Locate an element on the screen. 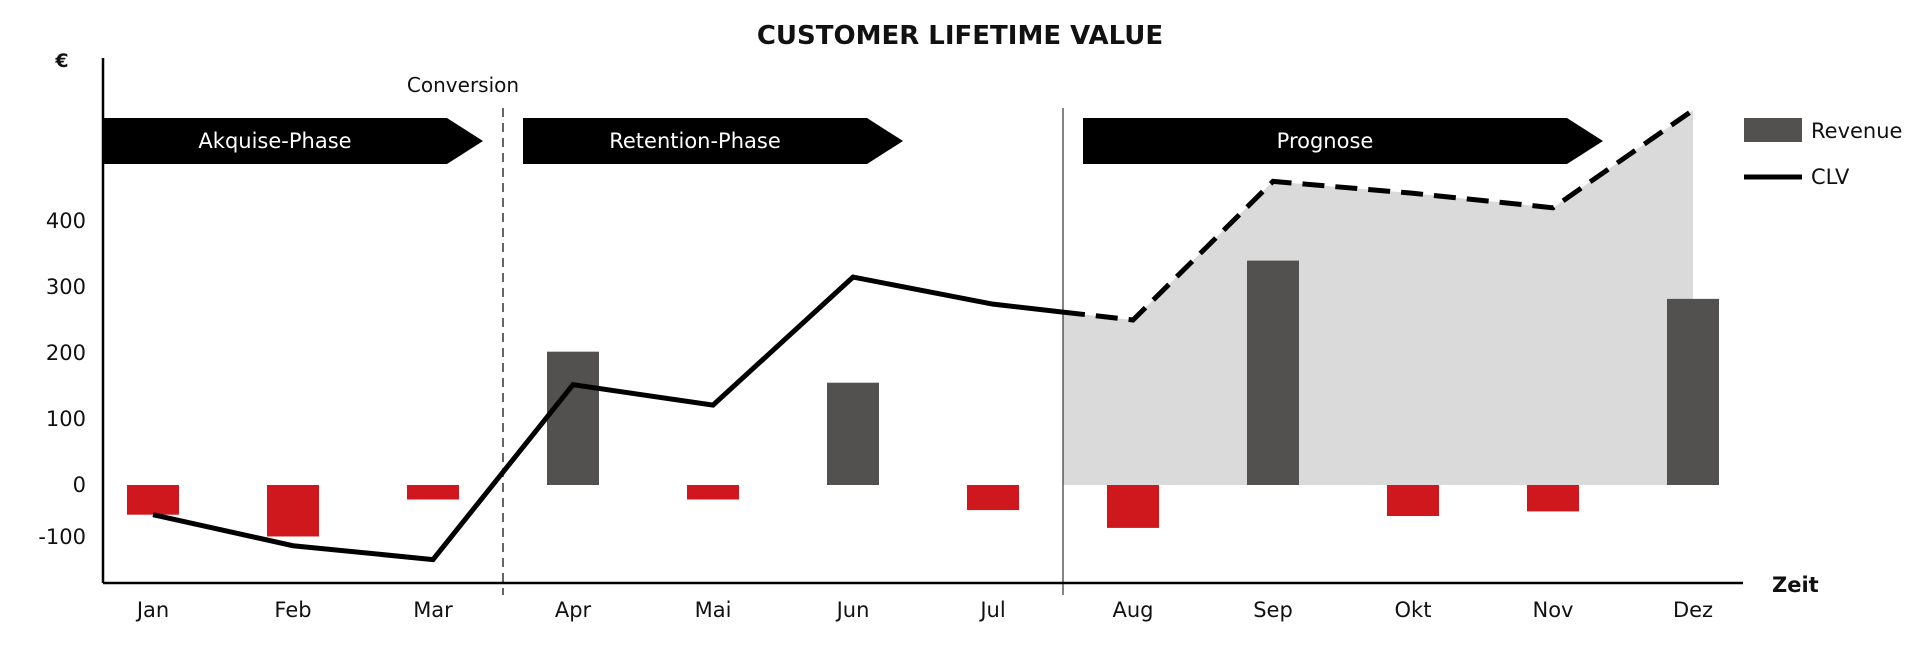 This screenshot has height=650, width=1920. x-tick-label-nov: Nov is located at coordinates (1553, 610).